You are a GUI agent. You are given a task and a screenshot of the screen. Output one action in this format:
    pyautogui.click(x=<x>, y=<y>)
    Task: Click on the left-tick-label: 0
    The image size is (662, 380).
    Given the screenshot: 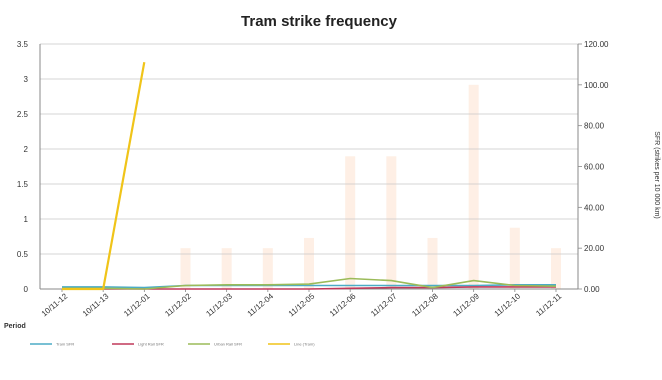 What is the action you would take?
    pyautogui.click(x=26, y=289)
    